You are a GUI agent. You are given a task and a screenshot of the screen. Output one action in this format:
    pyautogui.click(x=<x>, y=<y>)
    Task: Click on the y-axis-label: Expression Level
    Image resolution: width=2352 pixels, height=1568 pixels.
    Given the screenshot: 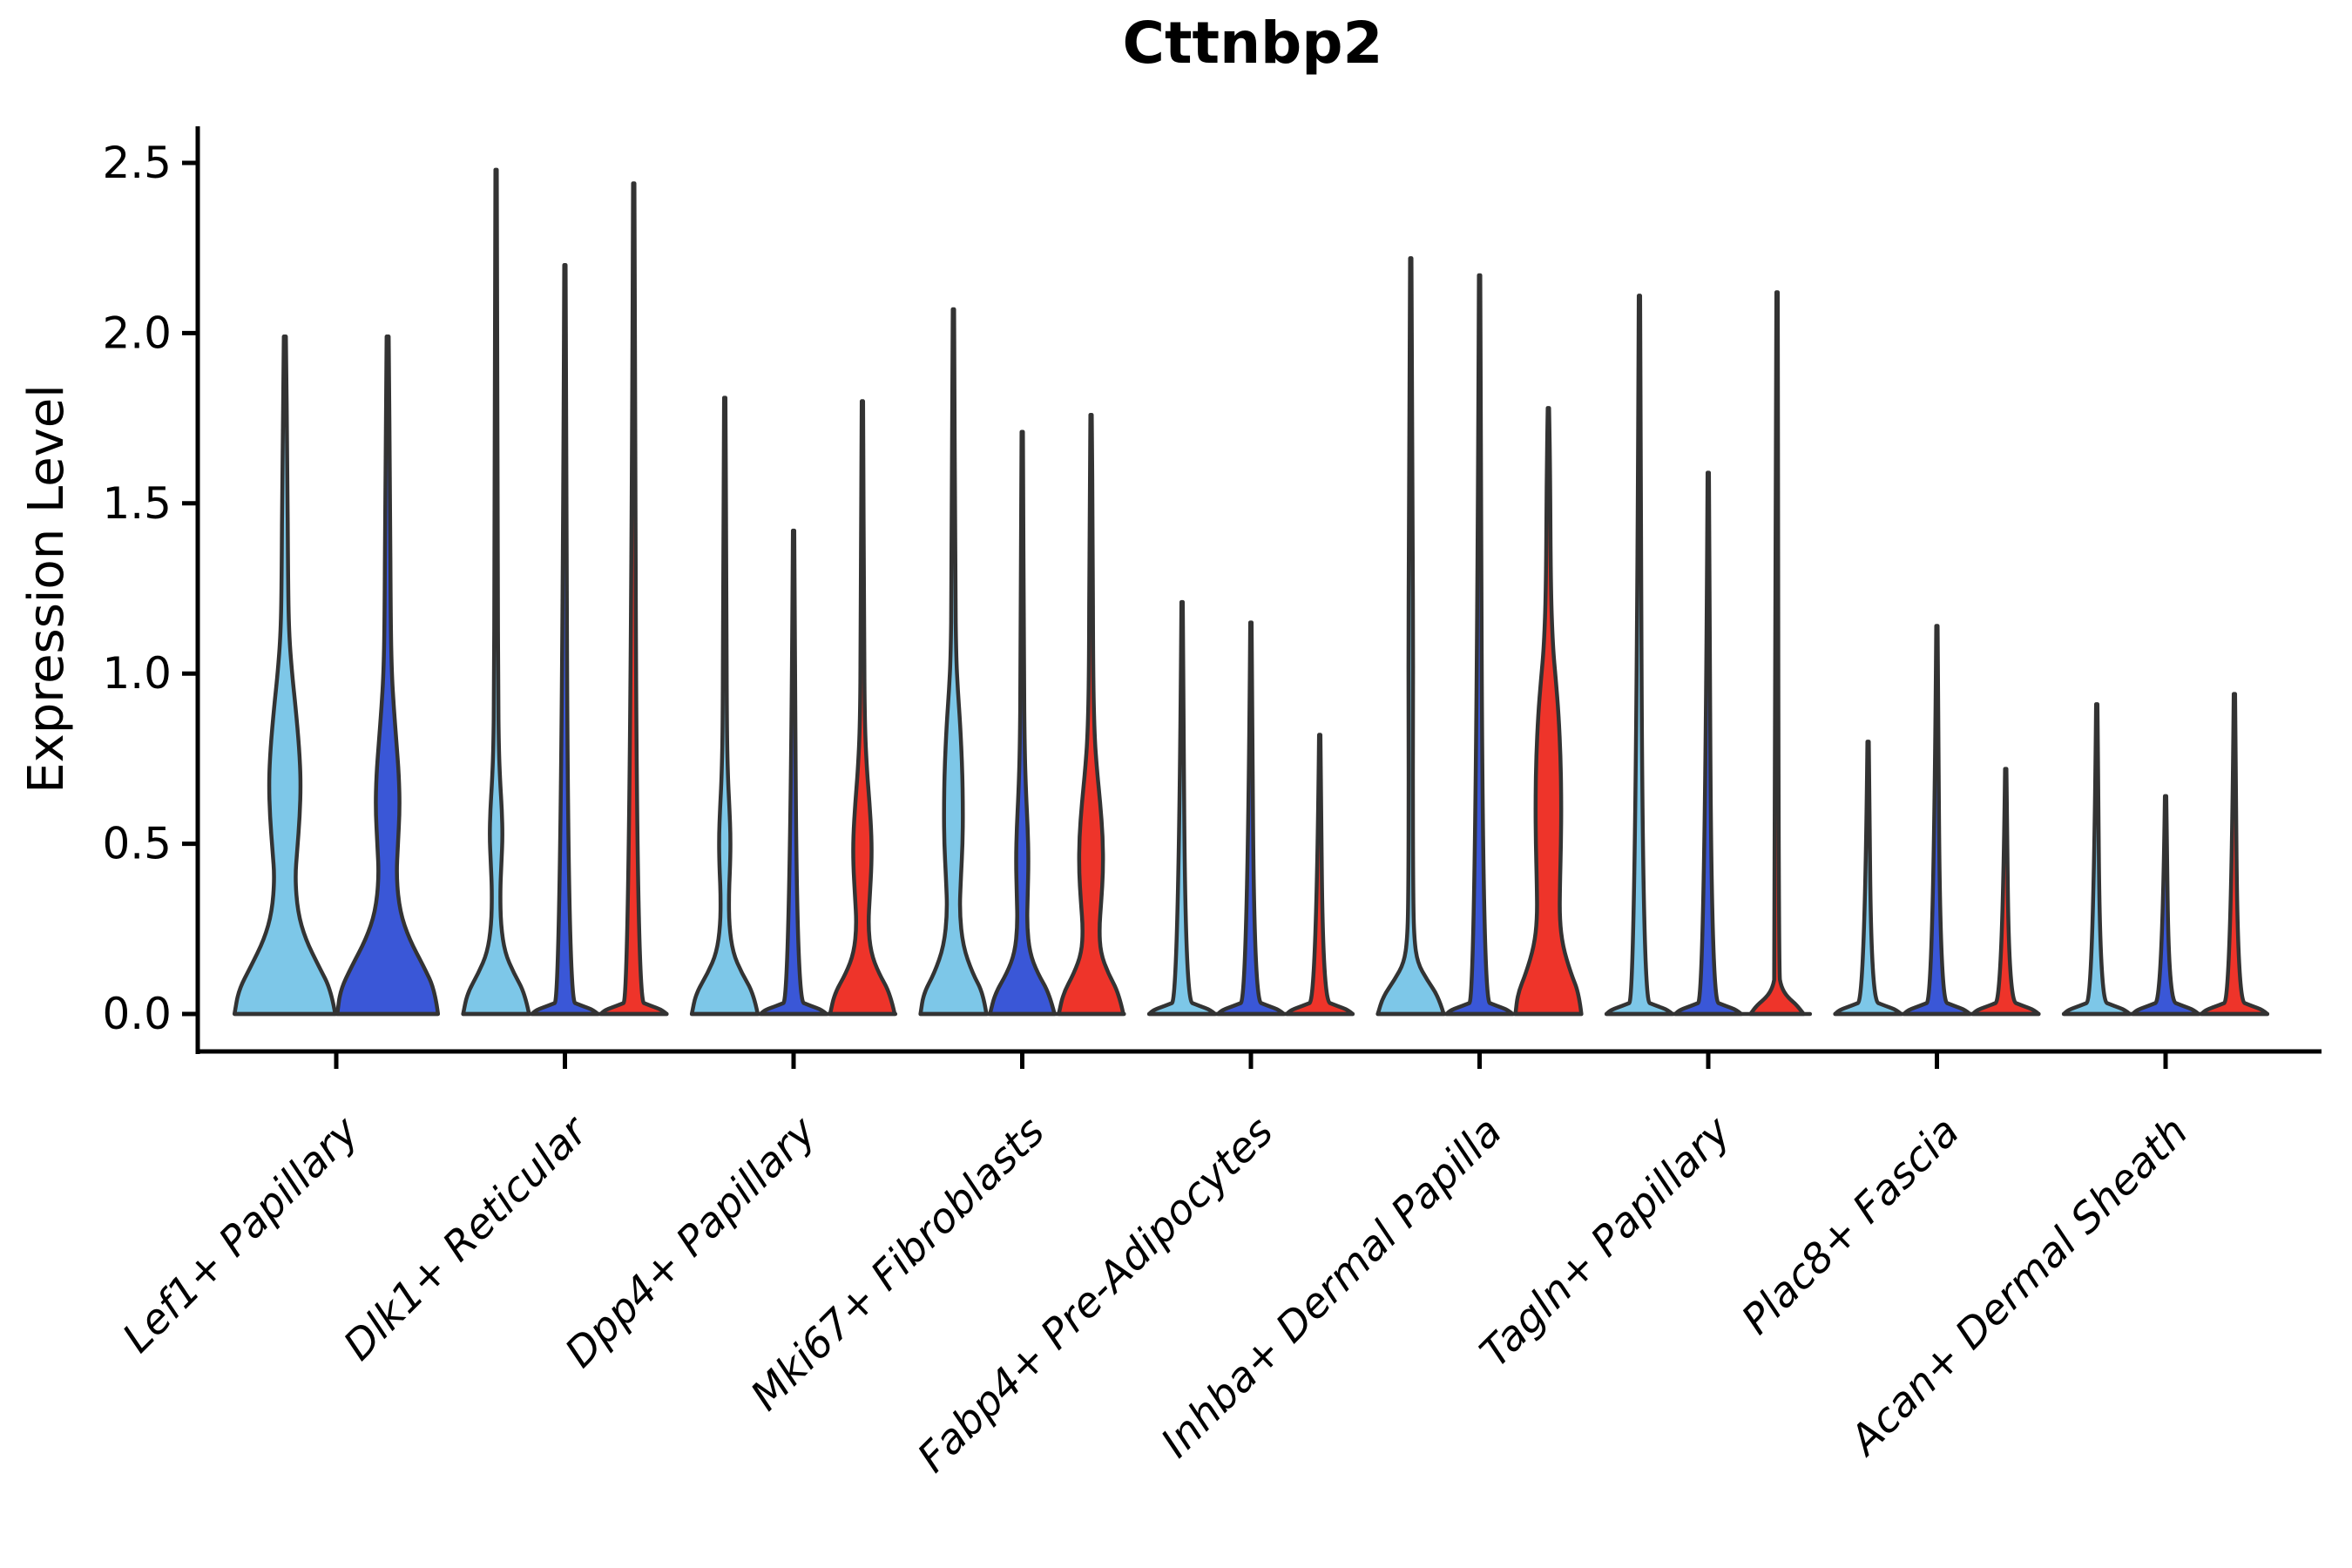 What is the action you would take?
    pyautogui.click(x=46, y=589)
    